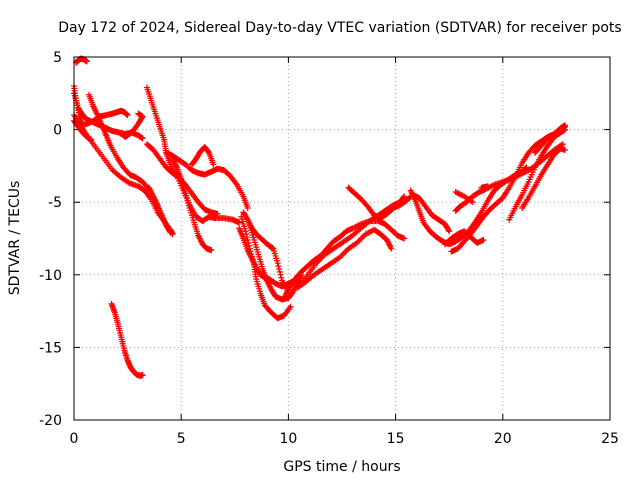 This screenshot has height=480, width=640. I want to click on x-tick-label: 20, so click(503, 439).